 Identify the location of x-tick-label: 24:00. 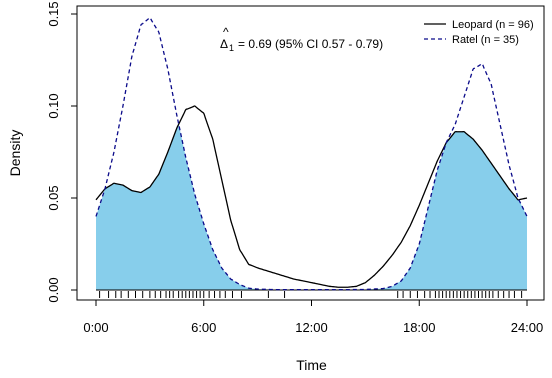
(527, 327).